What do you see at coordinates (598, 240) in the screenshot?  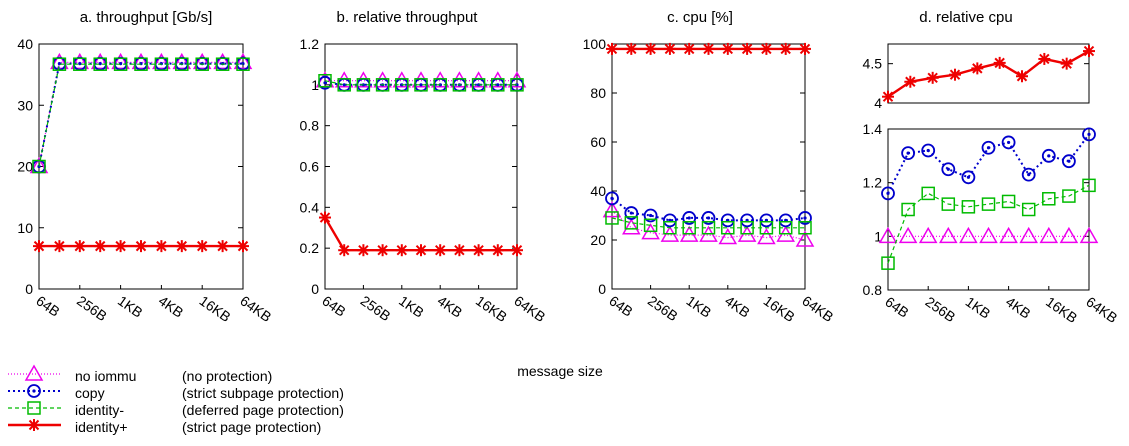 I see `panel-c-y-tick-label: 20` at bounding box center [598, 240].